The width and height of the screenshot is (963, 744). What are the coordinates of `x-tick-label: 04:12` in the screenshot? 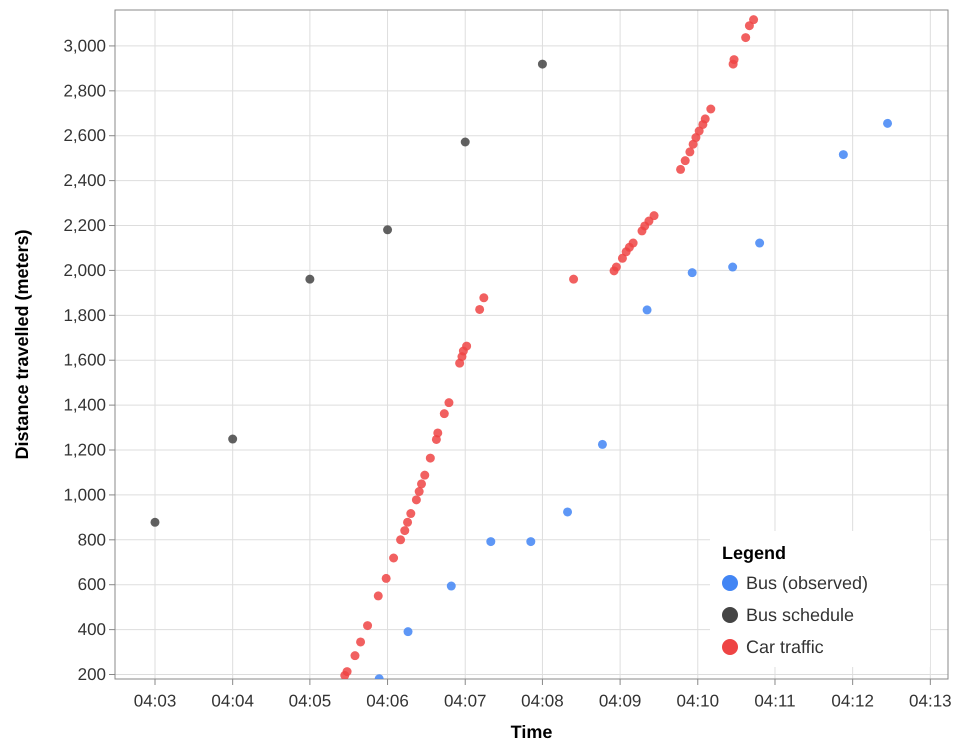 It's located at (852, 701).